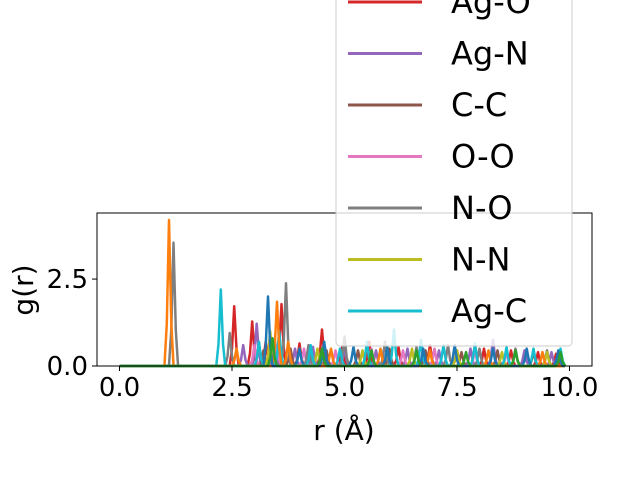  I want to click on x-tick-label: 2.5, so click(231, 388).